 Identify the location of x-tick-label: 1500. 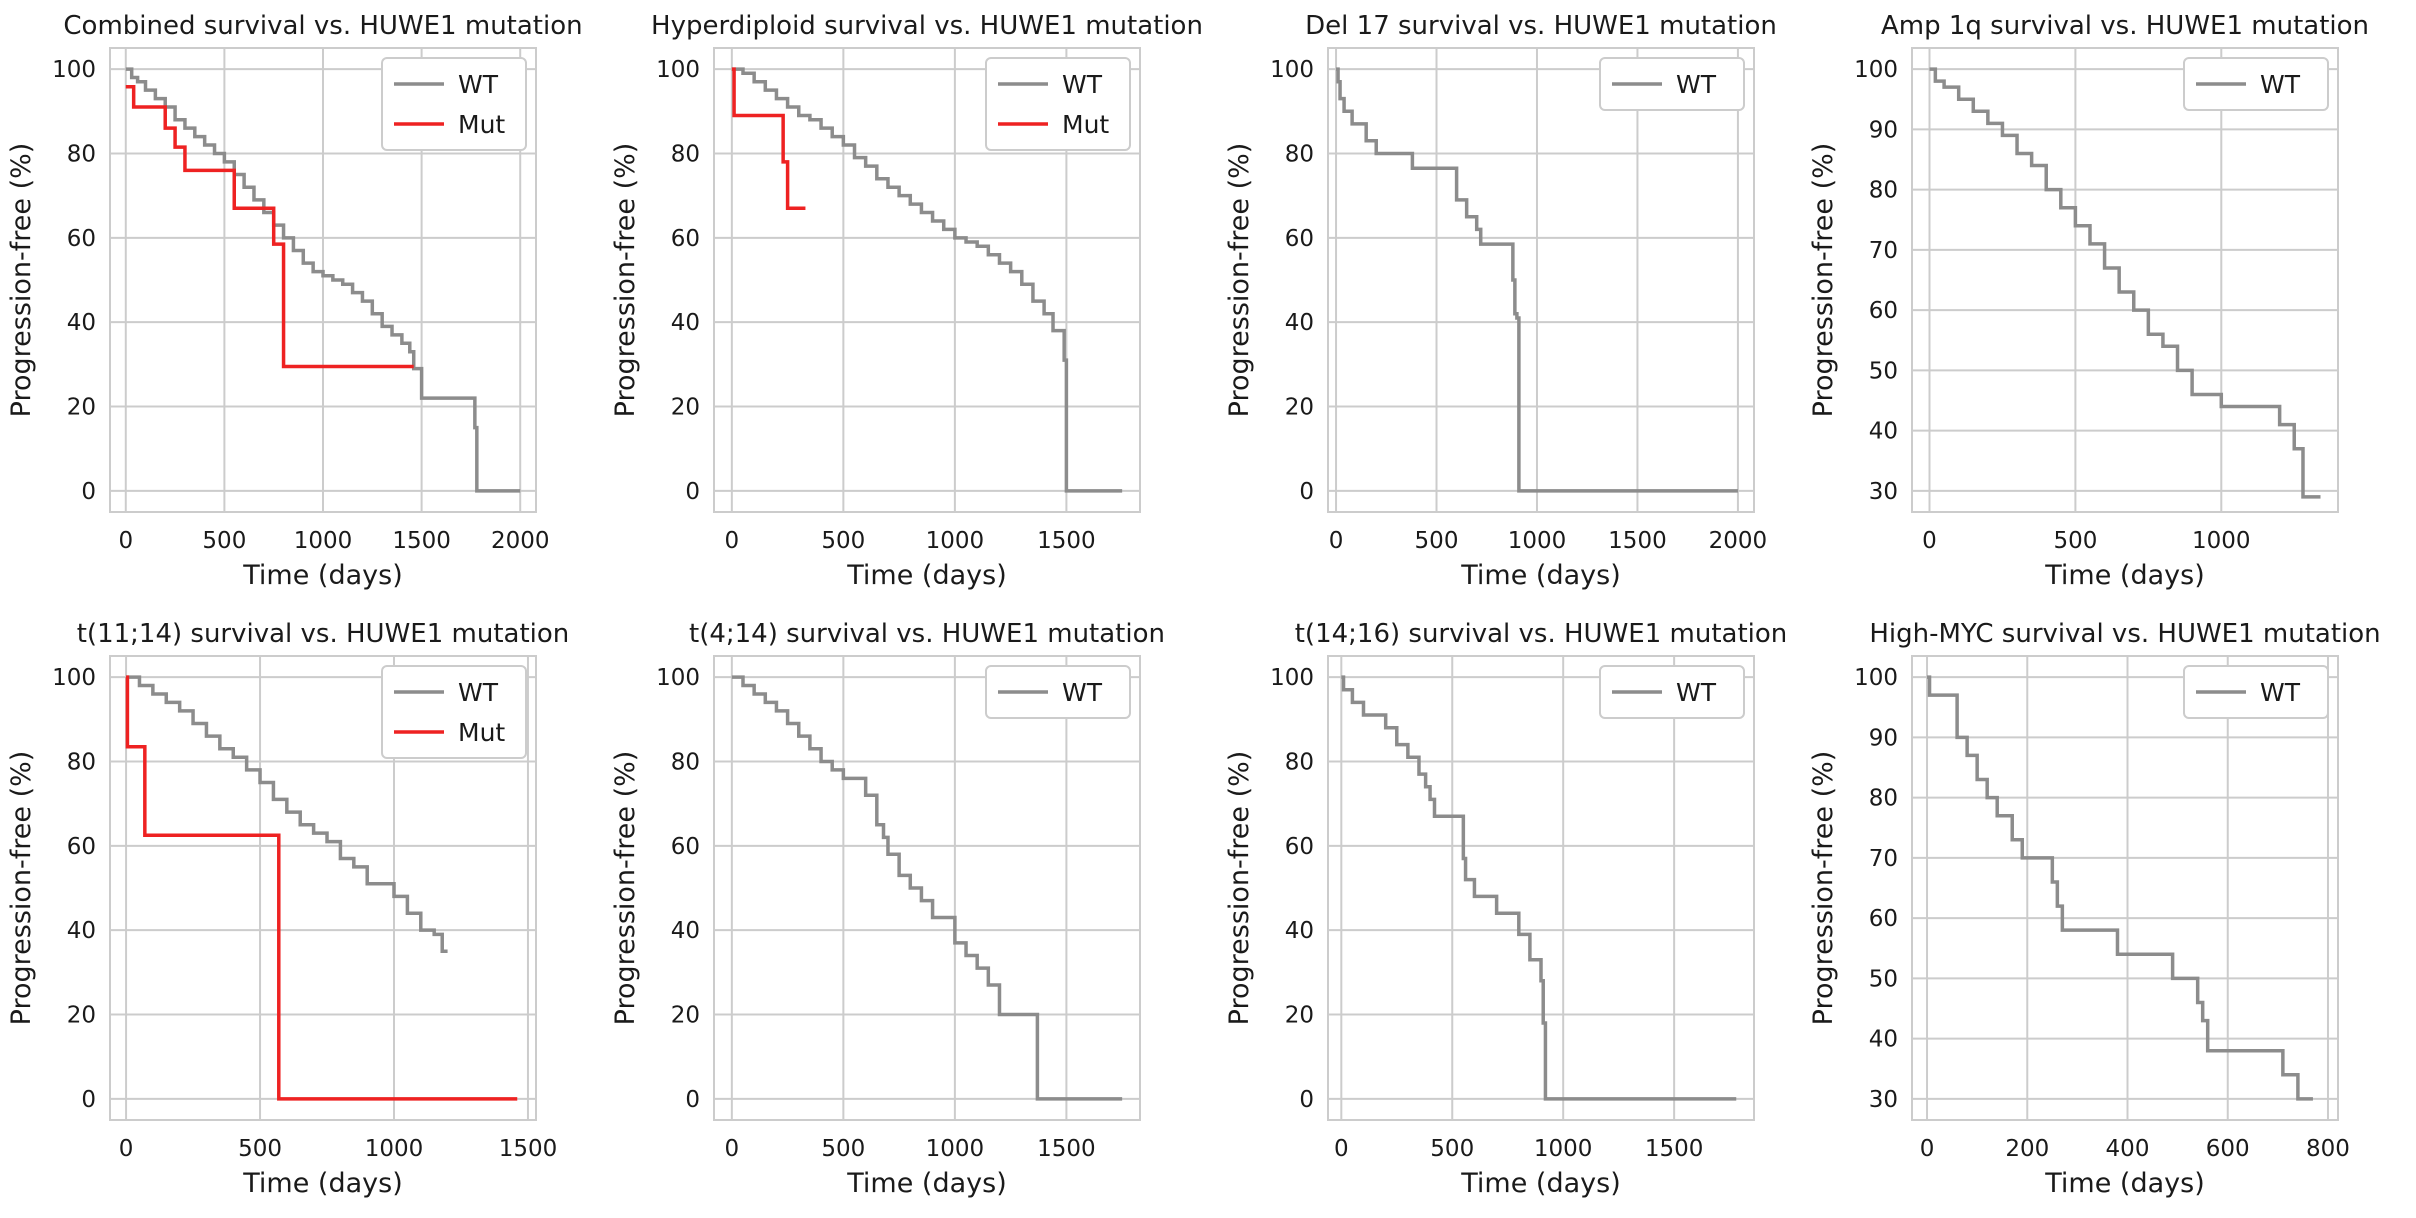
(1066, 541).